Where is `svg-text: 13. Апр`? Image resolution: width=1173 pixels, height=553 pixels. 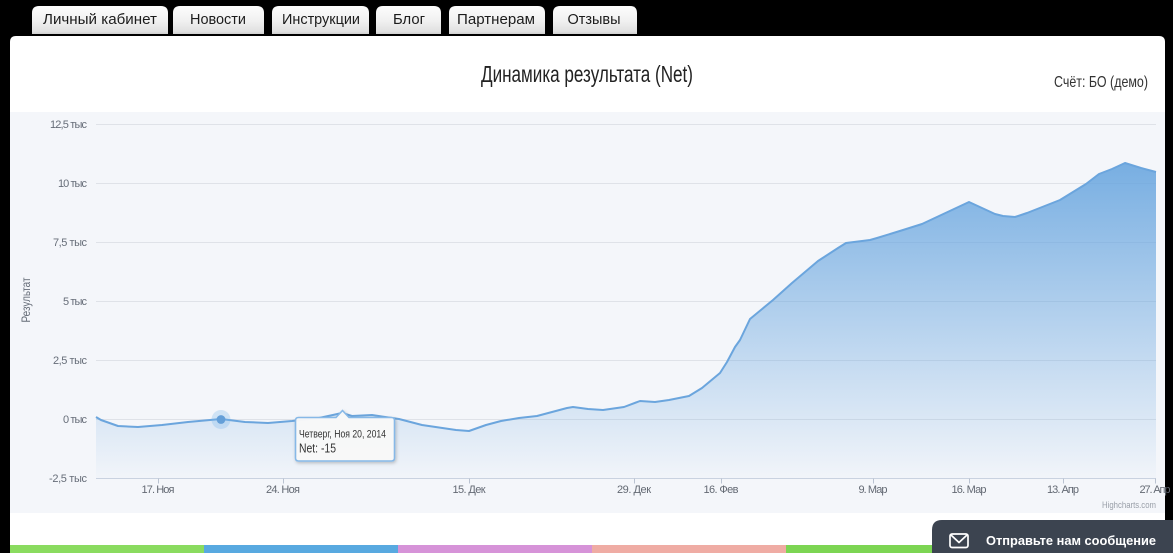 svg-text: 13. Апр is located at coordinates (1063, 490).